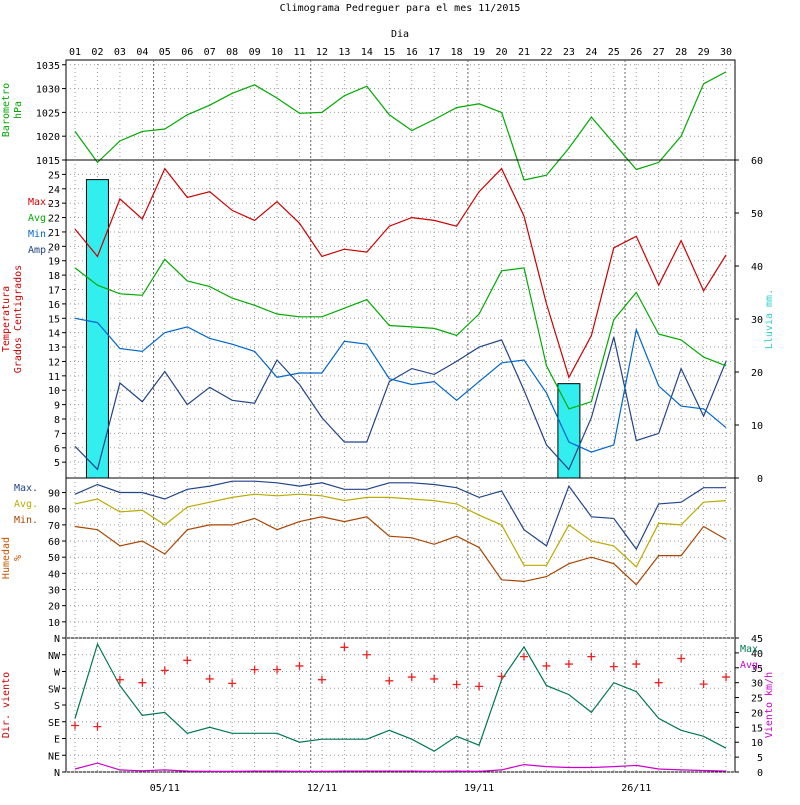  I want to click on rain-tick-label: 0, so click(760, 479).